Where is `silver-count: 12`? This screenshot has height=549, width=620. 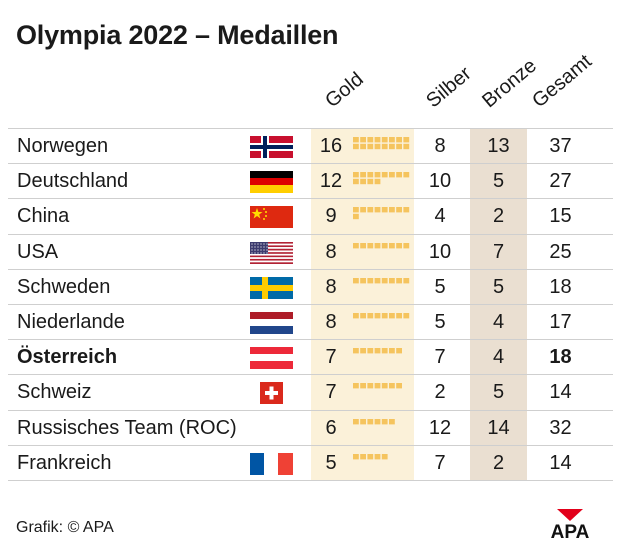 silver-count: 12 is located at coordinates (440, 427).